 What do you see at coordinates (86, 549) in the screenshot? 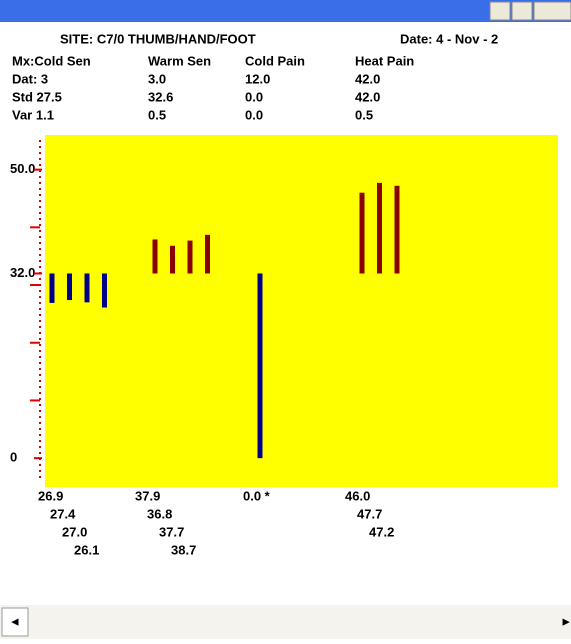
I see `value-label: 26.1` at bounding box center [86, 549].